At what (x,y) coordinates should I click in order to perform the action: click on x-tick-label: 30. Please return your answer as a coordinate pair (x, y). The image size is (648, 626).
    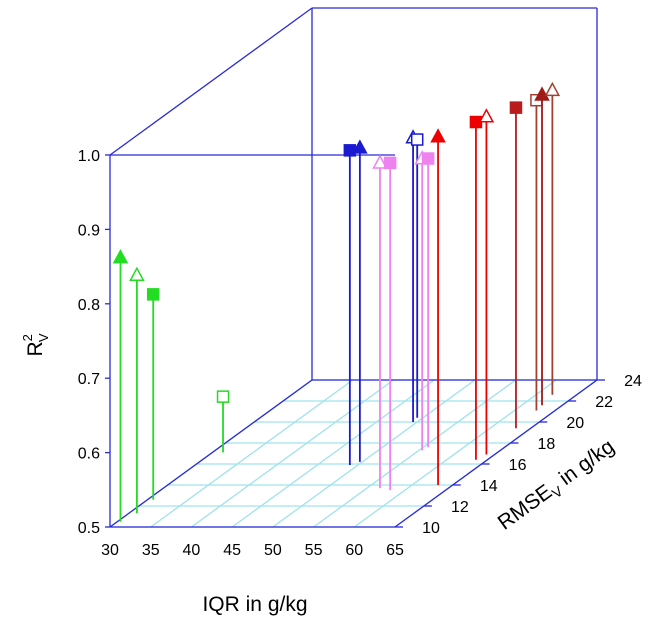
    Looking at the image, I should click on (110, 550).